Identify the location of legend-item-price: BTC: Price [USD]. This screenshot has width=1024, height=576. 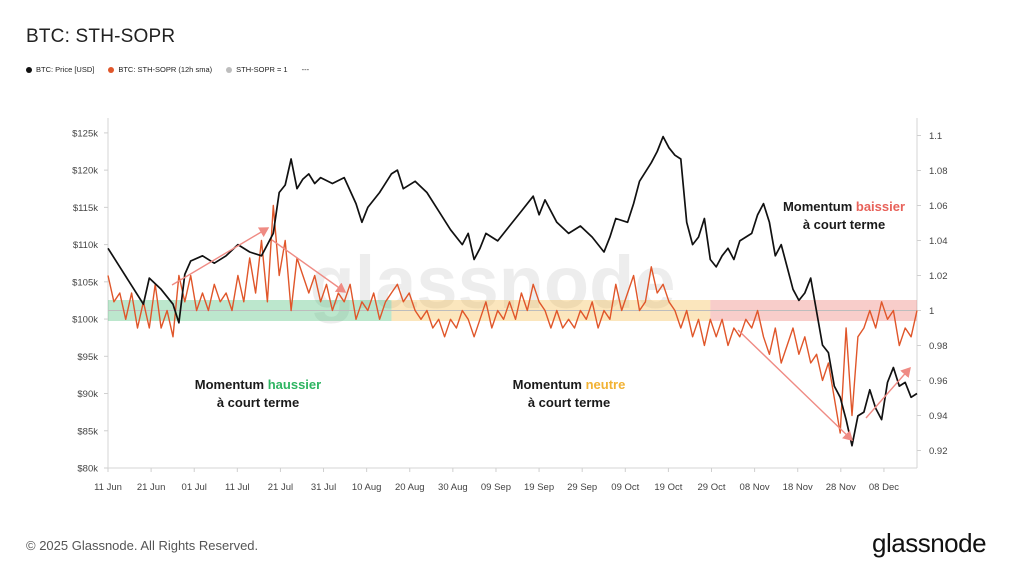
(60, 69).